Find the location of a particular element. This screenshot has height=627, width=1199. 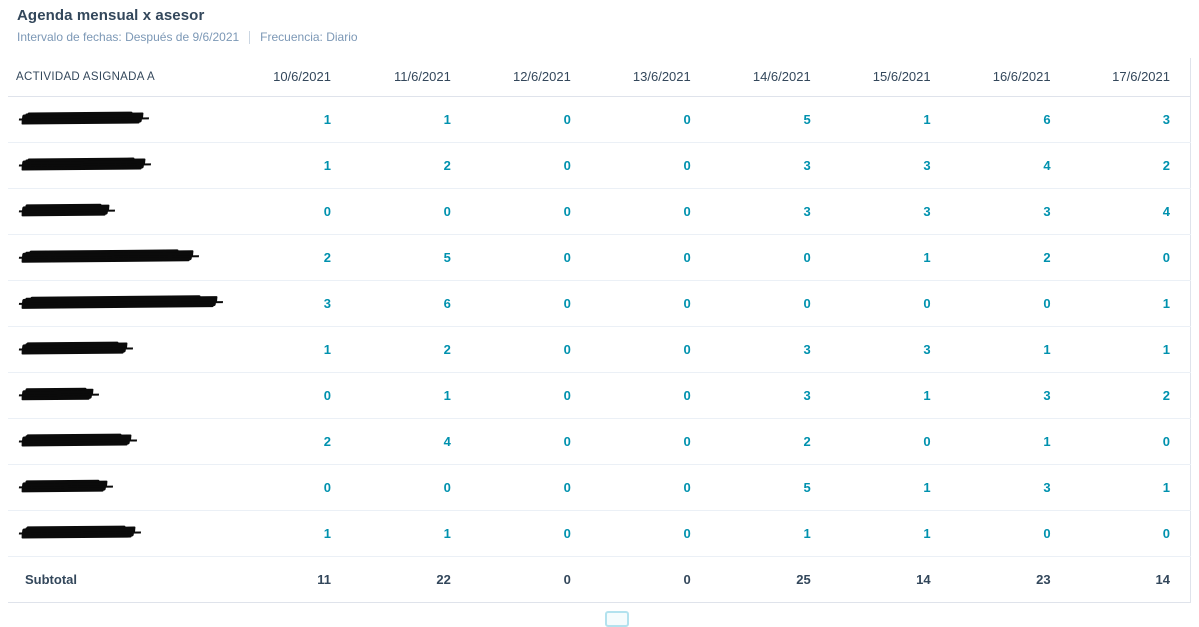

column-header-date: 16/6/2021 is located at coordinates (1010, 77).